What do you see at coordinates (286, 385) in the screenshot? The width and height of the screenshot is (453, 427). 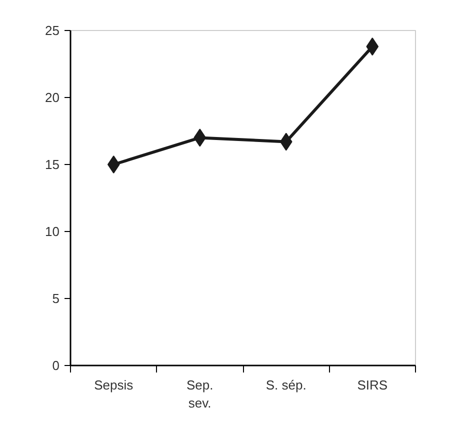 I see `x-tick-label: S. sép.` at bounding box center [286, 385].